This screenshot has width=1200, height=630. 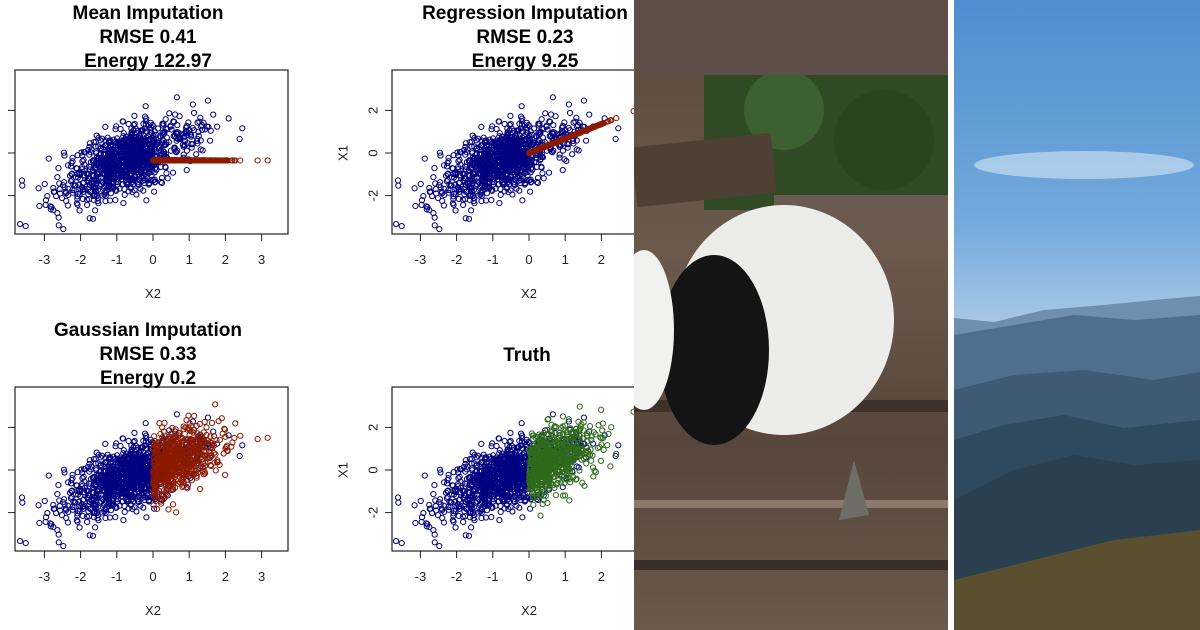 What do you see at coordinates (524, 37) in the screenshot?
I see `chart-title-line: RMSE 0.23` at bounding box center [524, 37].